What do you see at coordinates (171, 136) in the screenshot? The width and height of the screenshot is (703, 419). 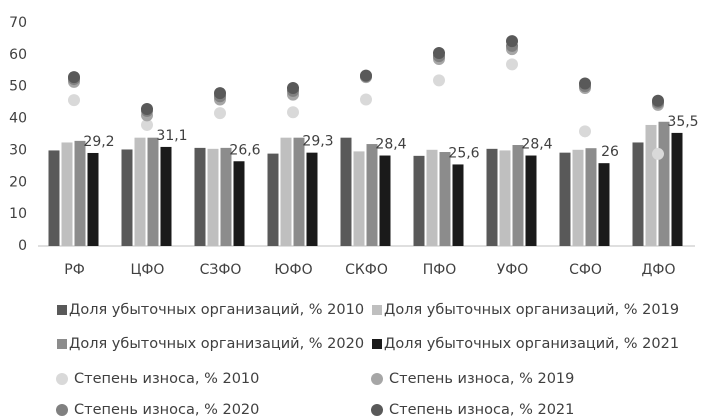 I see `data-label: 31,1` at bounding box center [171, 136].